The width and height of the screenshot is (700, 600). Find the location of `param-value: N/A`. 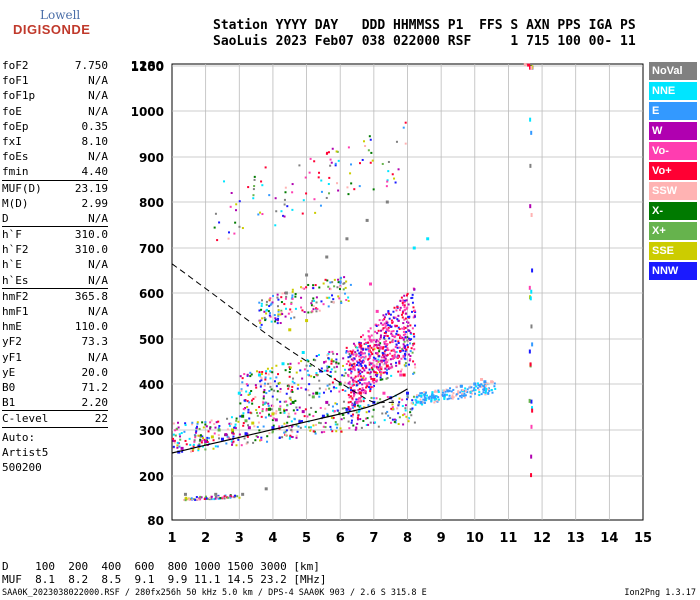

param-value: N/A is located at coordinates (98, 157).